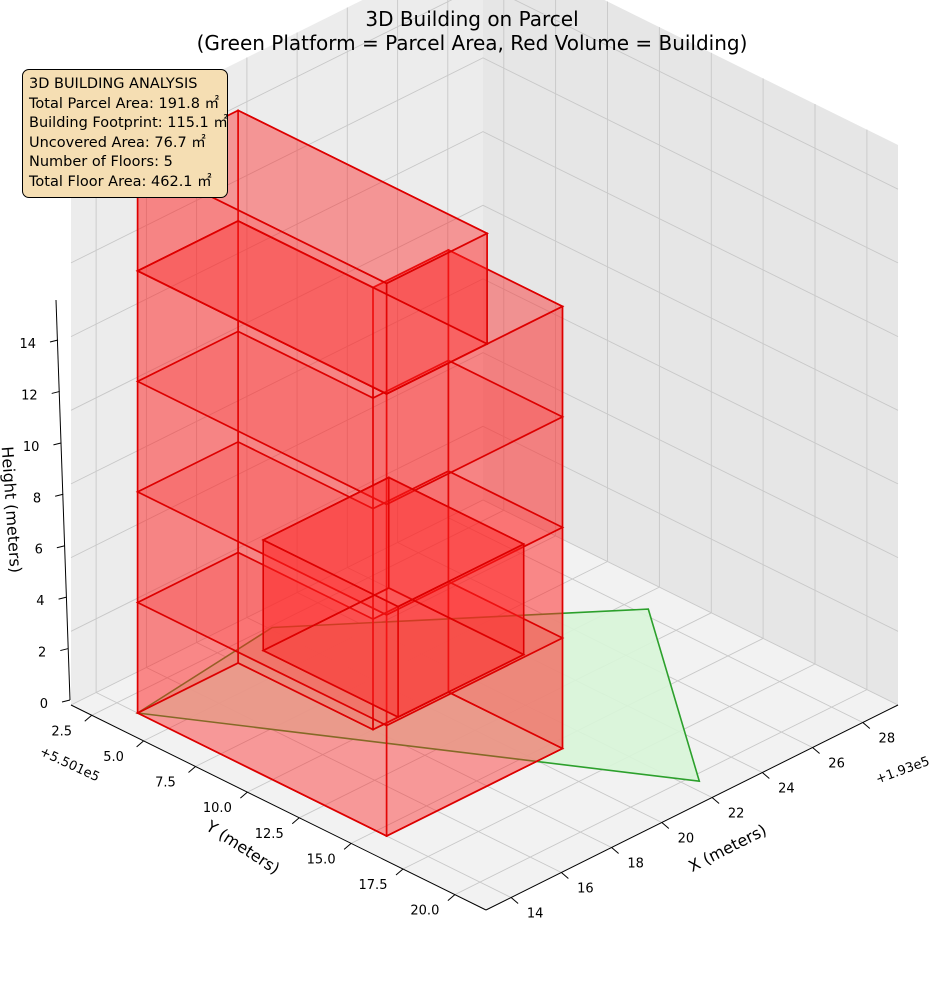 The height and width of the screenshot is (992, 944). I want to click on y-axis-label: Y (meters), so click(242, 847).